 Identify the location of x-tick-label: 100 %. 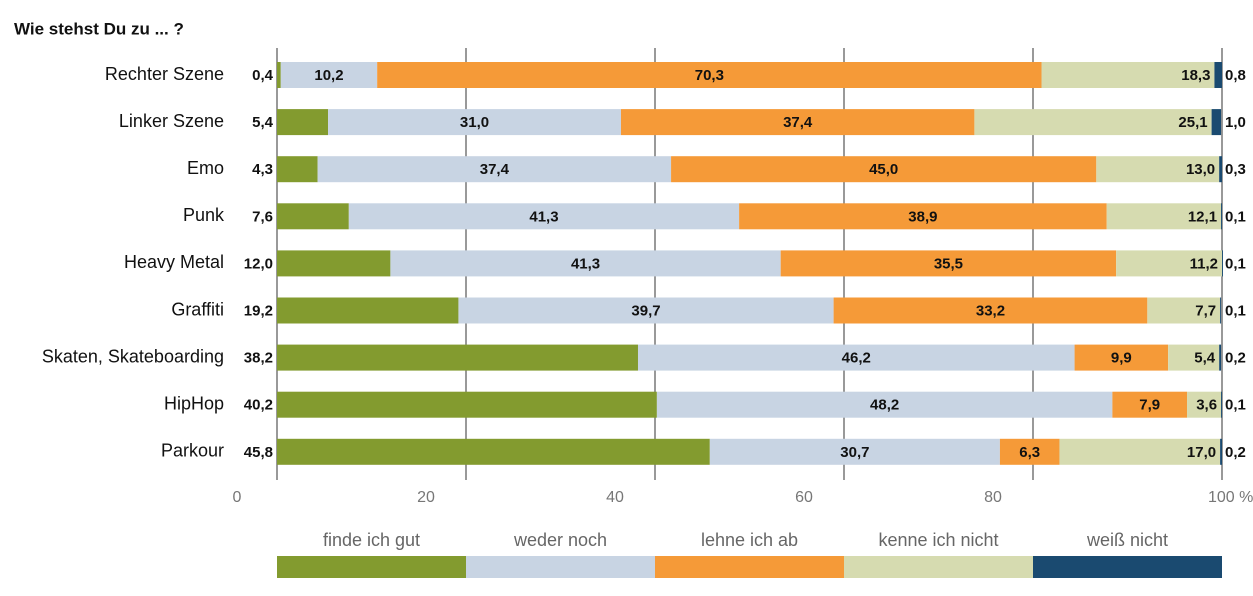
(1230, 497).